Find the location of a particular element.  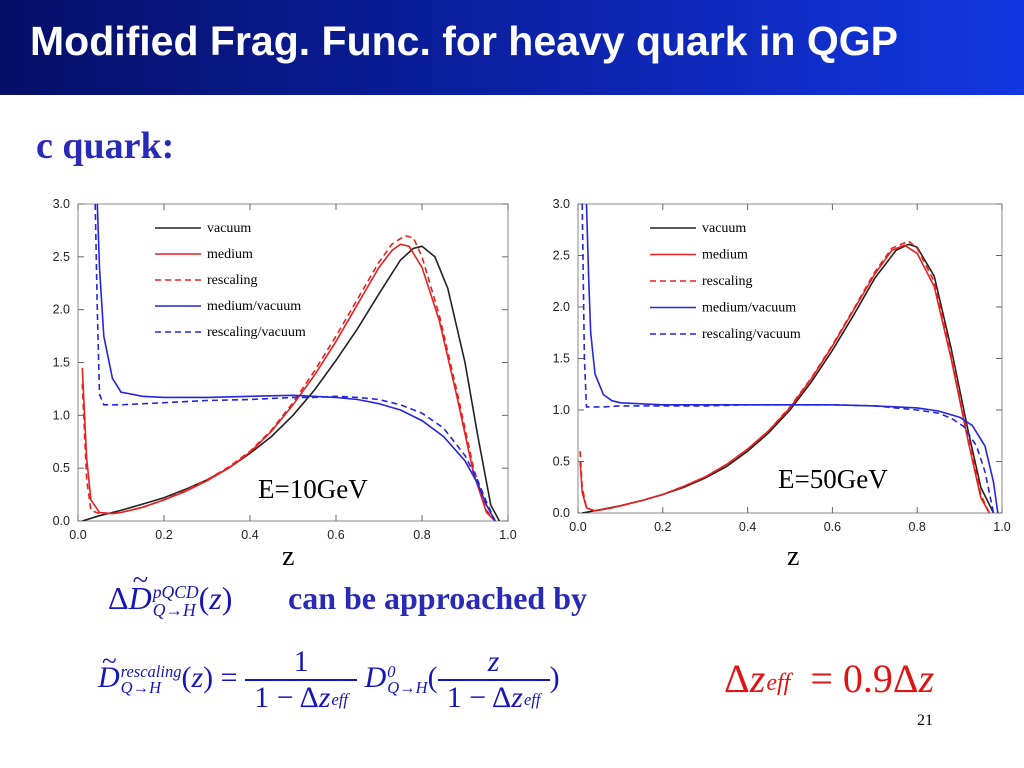

subheading: c quark: is located at coordinates (105, 146).